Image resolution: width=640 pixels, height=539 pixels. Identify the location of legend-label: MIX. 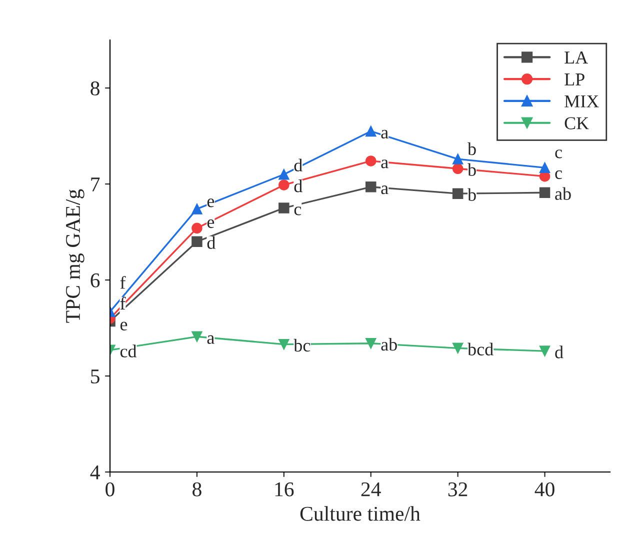
(581, 101).